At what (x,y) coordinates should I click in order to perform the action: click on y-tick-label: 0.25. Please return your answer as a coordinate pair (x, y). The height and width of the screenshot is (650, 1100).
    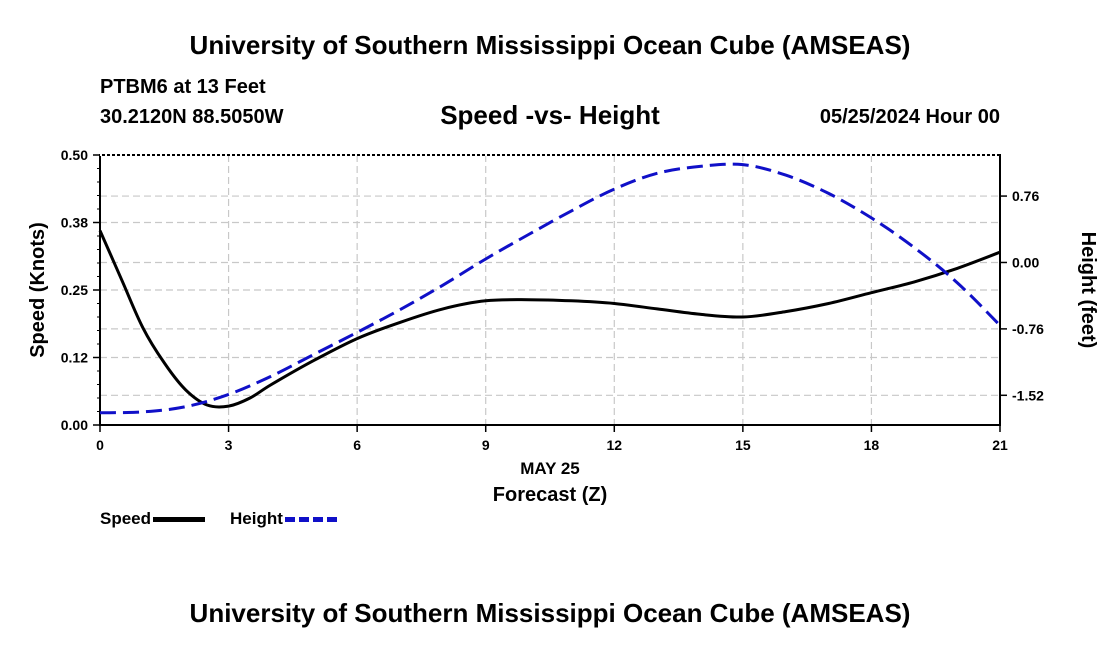
    Looking at the image, I should click on (74, 290).